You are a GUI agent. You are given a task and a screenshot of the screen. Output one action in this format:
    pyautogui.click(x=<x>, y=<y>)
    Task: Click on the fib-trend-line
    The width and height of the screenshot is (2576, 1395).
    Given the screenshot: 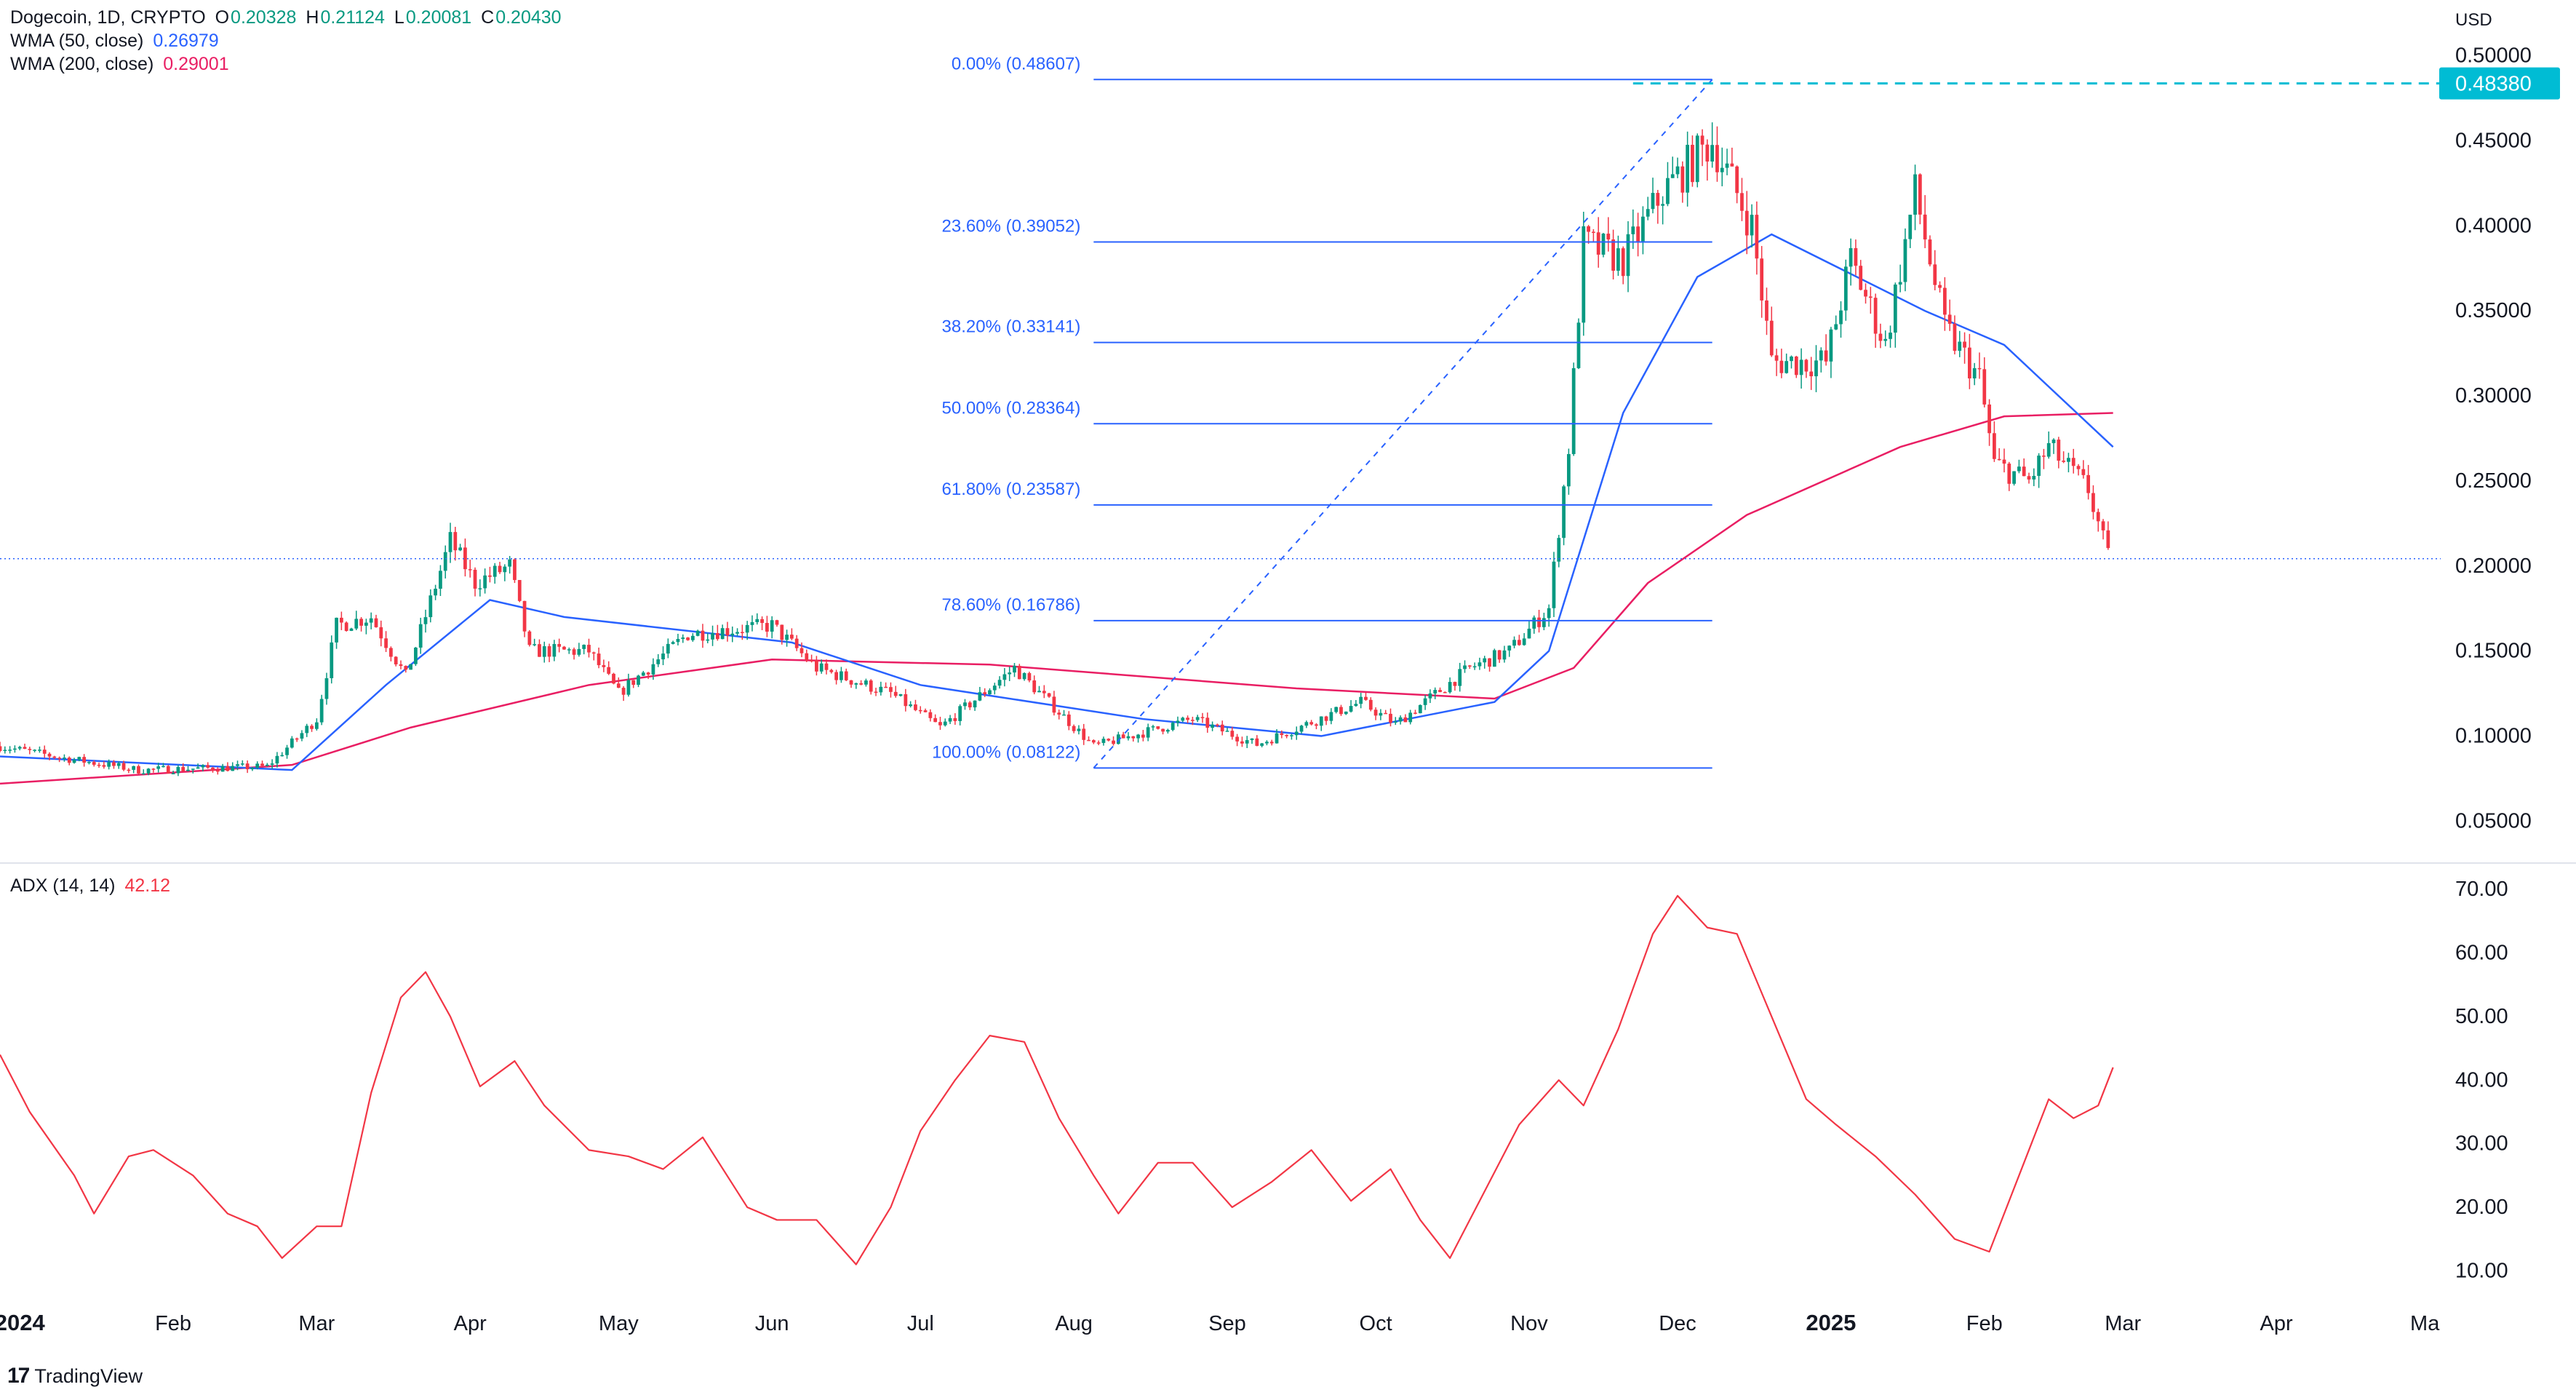 What is the action you would take?
    pyautogui.click(x=1403, y=423)
    